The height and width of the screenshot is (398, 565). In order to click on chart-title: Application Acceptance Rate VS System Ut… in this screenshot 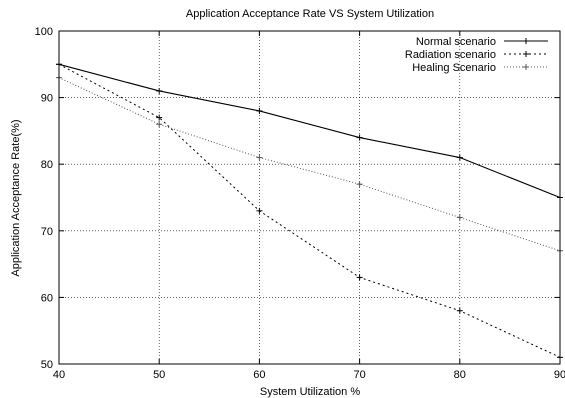, I will do `click(310, 14)`.